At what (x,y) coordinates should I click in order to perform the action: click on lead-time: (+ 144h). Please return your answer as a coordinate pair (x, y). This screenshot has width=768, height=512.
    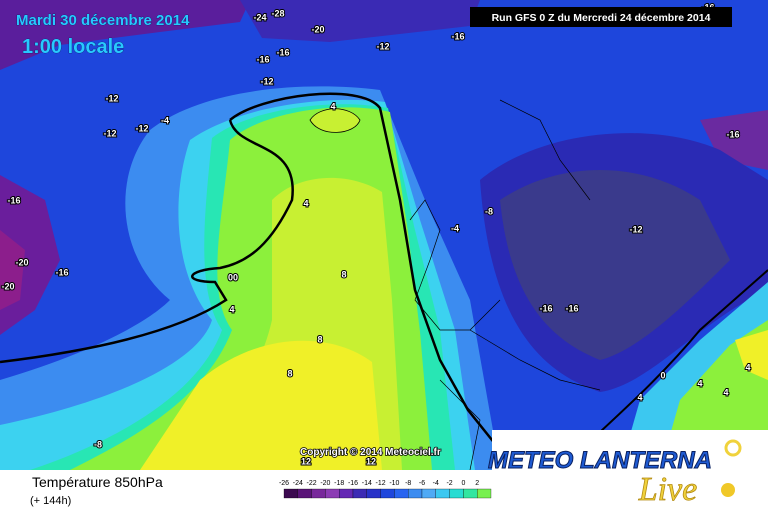
    Looking at the image, I should click on (50, 501).